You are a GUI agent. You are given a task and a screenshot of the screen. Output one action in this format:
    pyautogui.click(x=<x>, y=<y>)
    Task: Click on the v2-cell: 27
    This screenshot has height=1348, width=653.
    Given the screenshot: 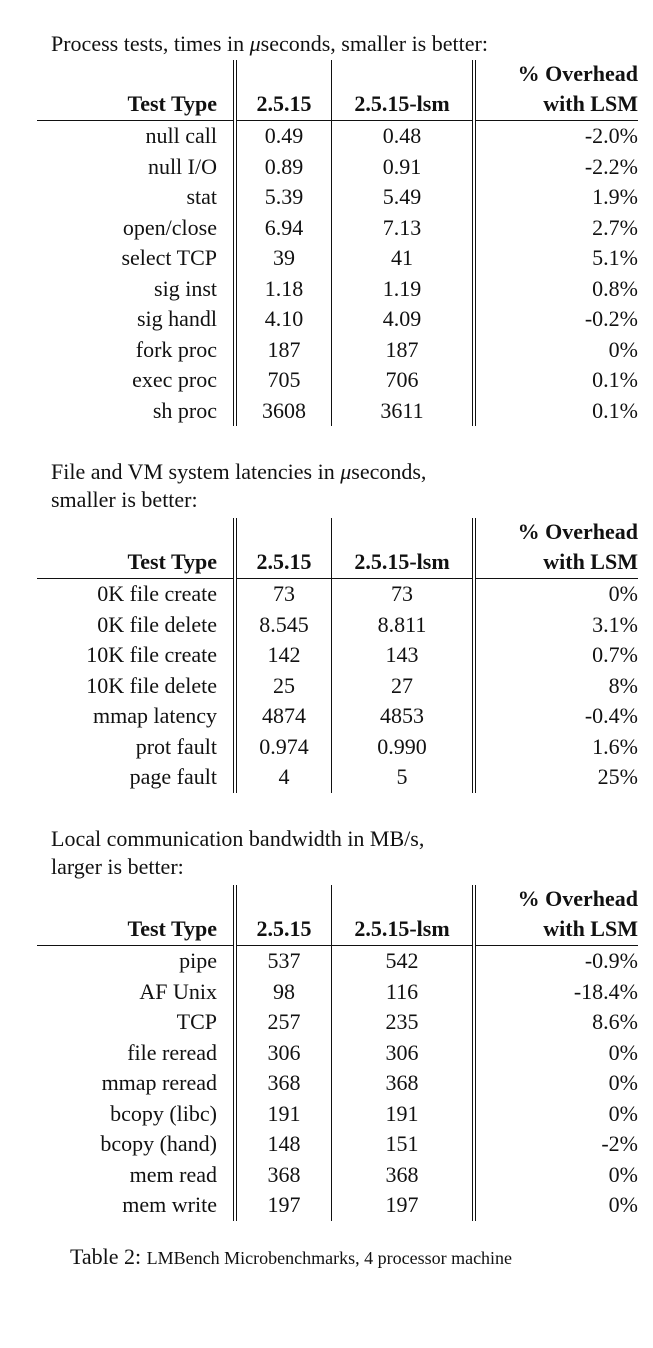 What is the action you would take?
    pyautogui.click(x=403, y=685)
    